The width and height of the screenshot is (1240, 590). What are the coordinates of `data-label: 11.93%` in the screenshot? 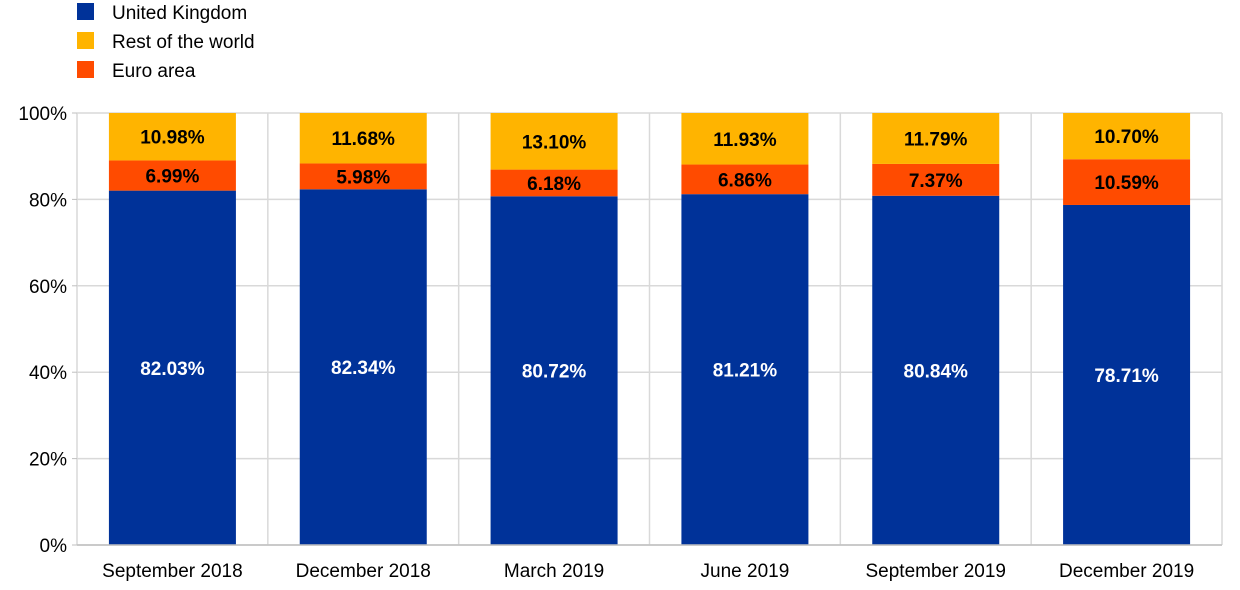 It's located at (744, 140).